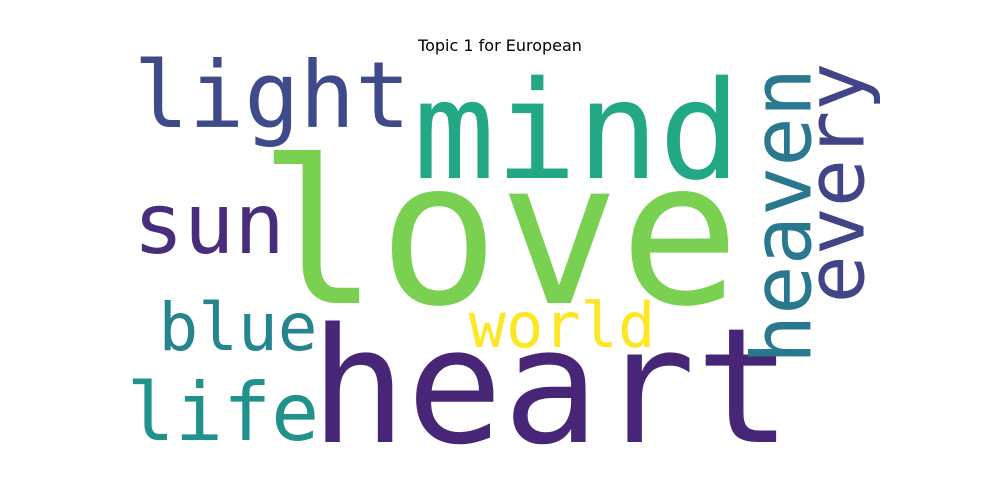 This screenshot has height=500, width=1000. Describe the element at coordinates (783, 216) in the screenshot. I see `word-heaven: heaven` at that location.